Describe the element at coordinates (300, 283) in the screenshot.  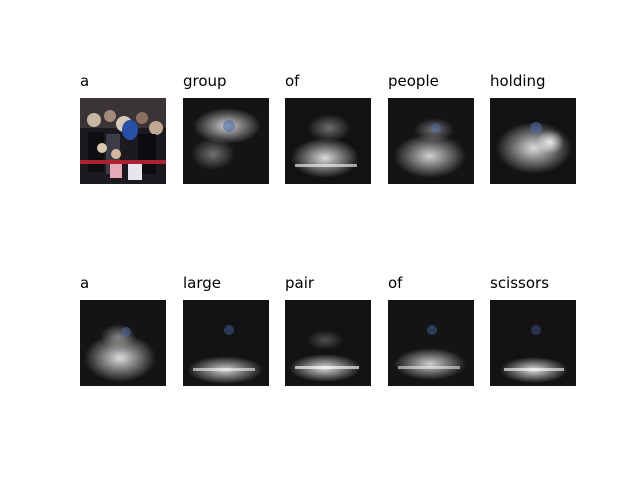
I see `caption-word: pair` at that location.